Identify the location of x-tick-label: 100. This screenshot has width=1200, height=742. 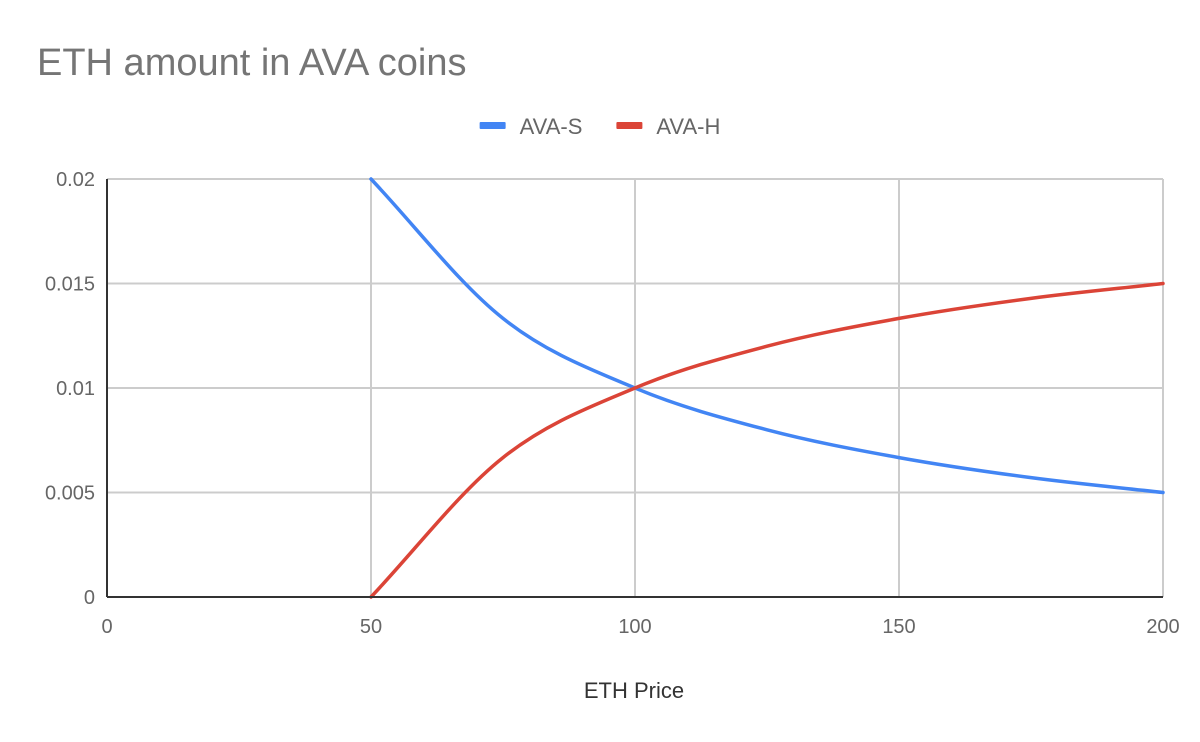
(634, 627).